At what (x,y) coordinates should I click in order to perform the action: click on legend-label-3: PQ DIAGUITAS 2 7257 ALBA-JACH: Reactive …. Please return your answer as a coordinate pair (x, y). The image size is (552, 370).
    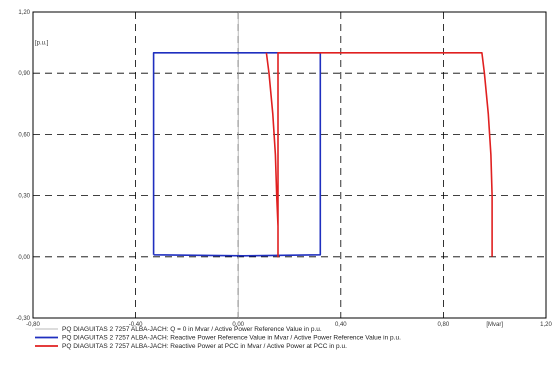
    Looking at the image, I should click on (204, 346).